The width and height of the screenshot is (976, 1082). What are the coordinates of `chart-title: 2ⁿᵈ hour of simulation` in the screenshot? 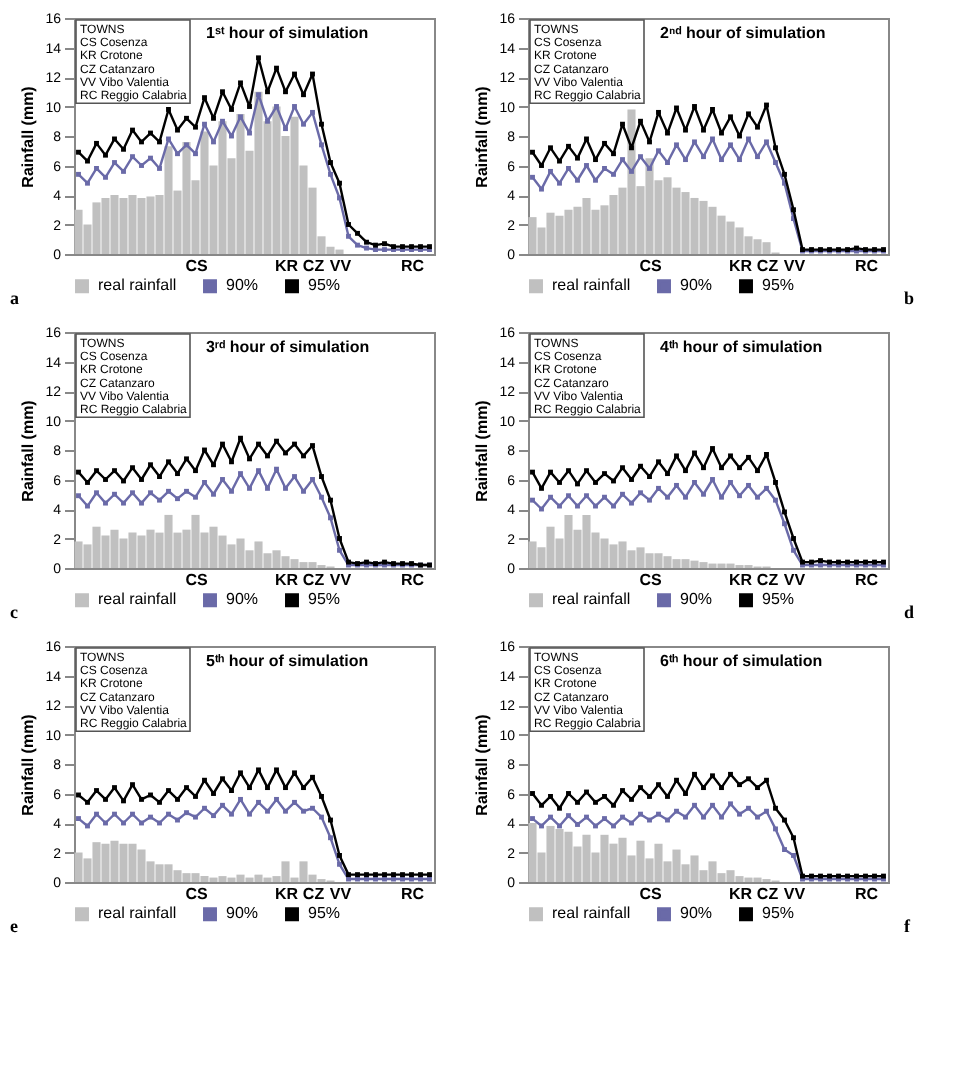 It's located at (743, 33).